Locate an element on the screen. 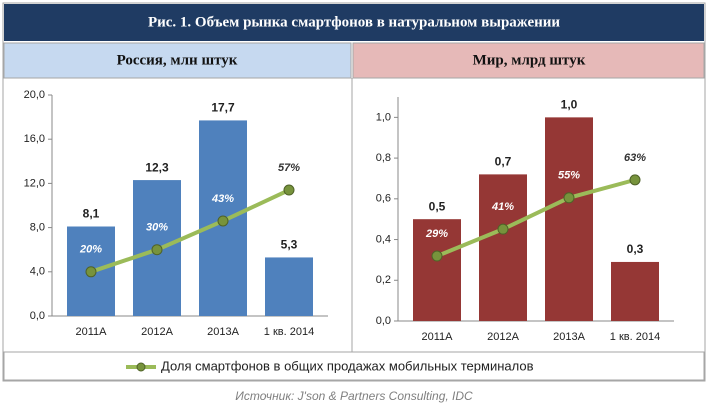  share-label: 55% is located at coordinates (569, 176).